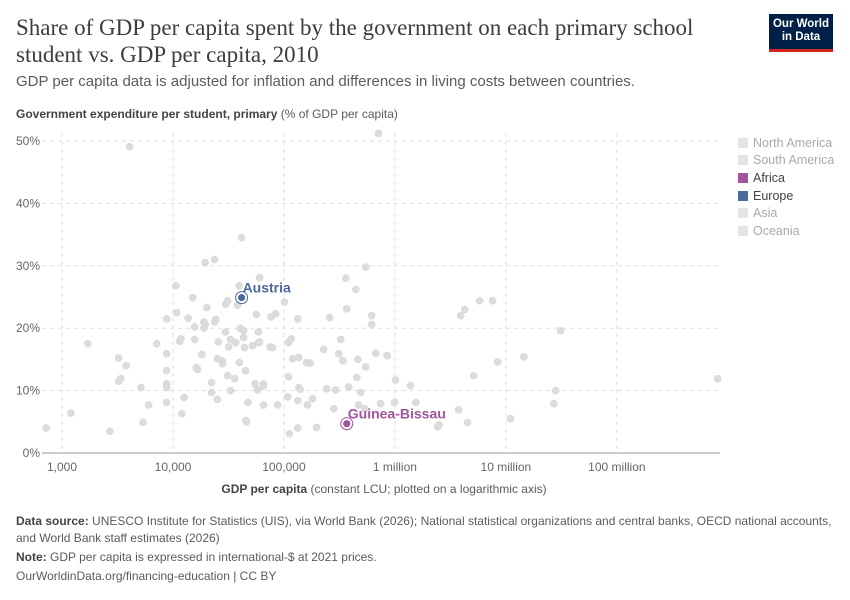 The width and height of the screenshot is (850, 600). I want to click on legend-item: North America, so click(786, 143).